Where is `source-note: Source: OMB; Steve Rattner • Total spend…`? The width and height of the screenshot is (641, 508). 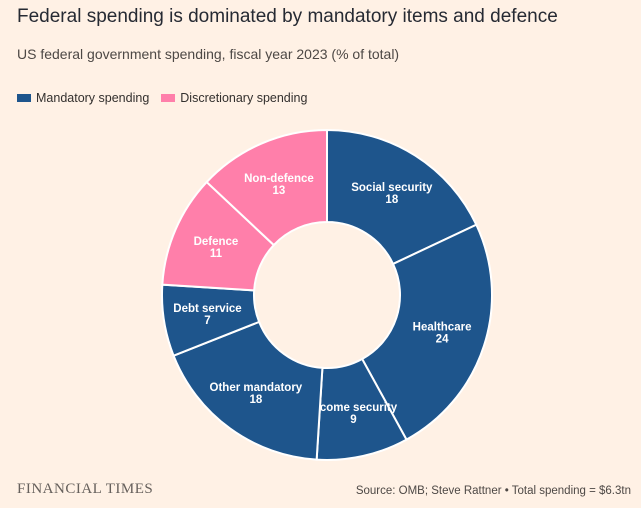 source-note: Source: OMB; Steve Rattner • Total spend… is located at coordinates (493, 491).